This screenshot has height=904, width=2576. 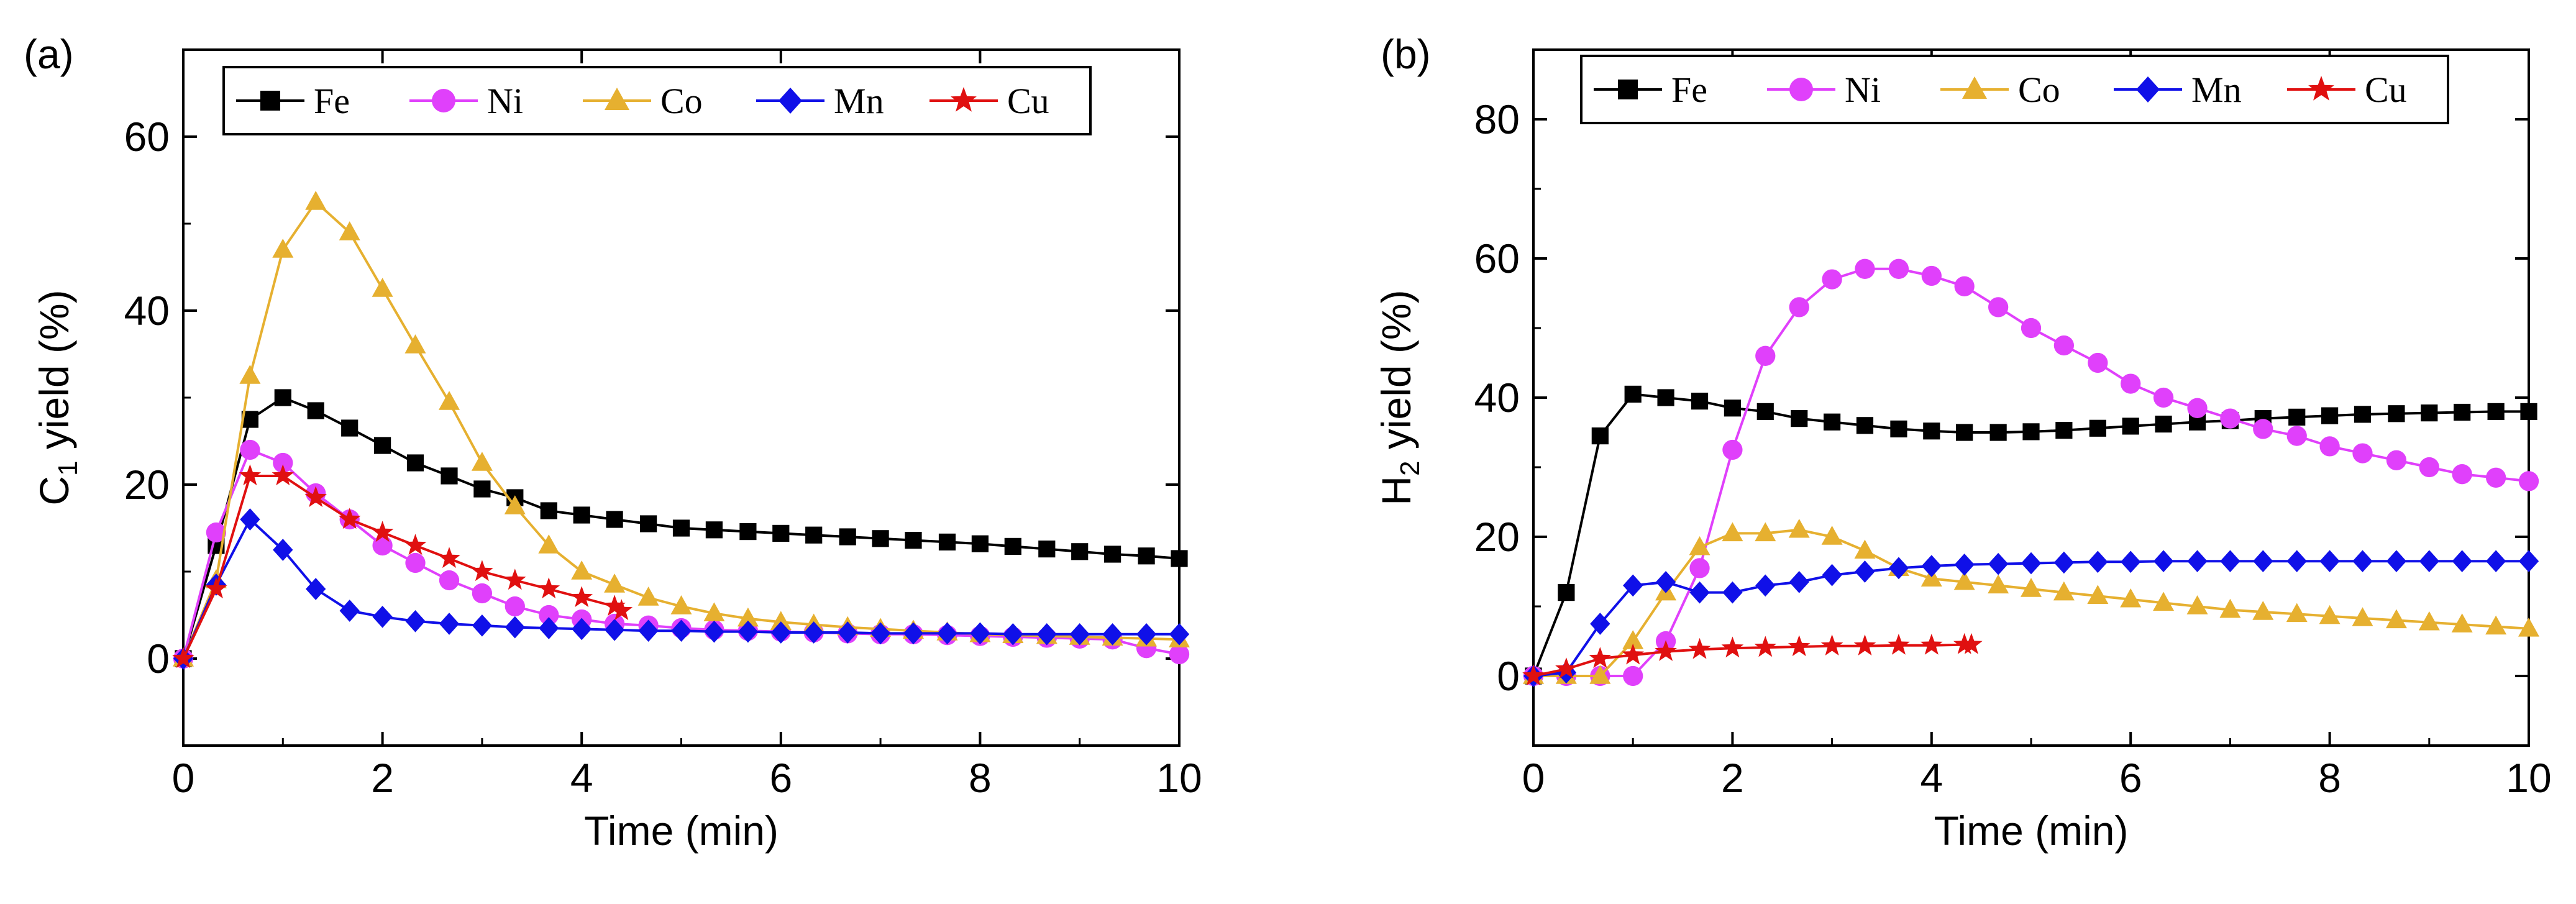 I want to click on y-tick-label: 20, so click(x=1497, y=537).